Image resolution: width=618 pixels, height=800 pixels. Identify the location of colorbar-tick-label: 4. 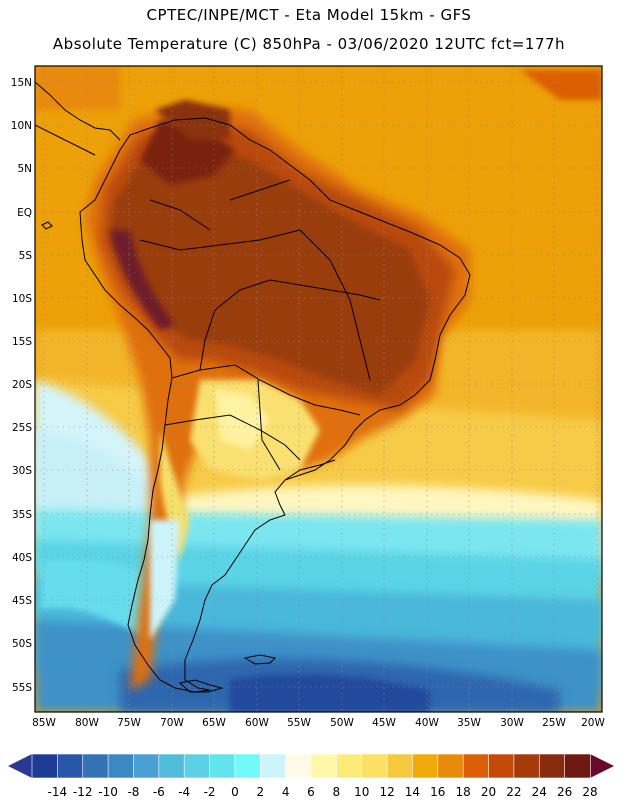
(286, 792).